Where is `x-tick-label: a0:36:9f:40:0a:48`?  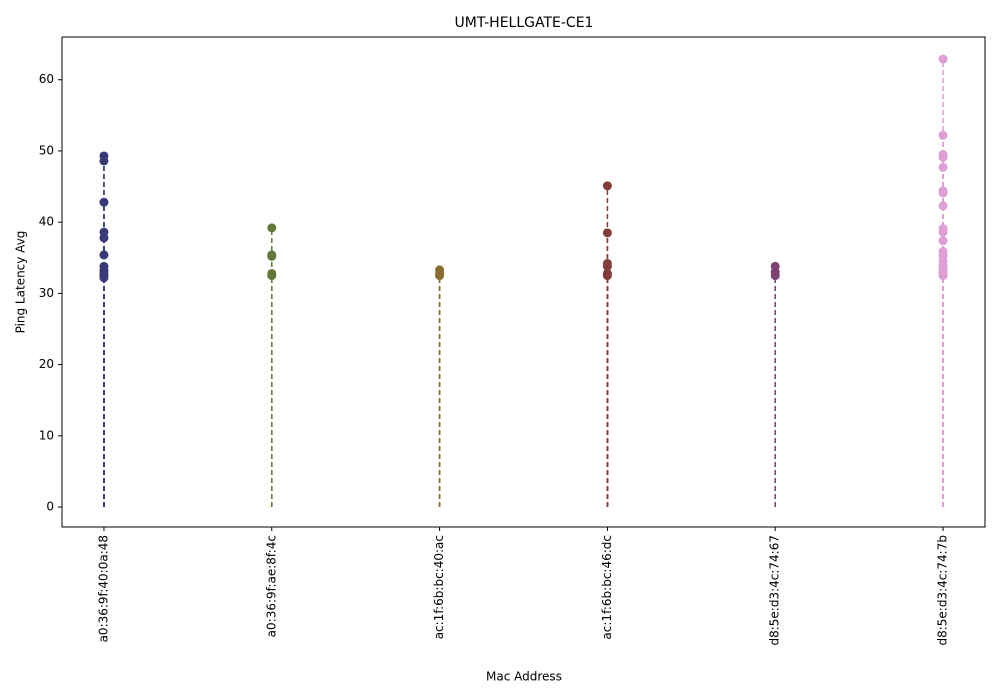
x-tick-label: a0:36:9f:40:0a:48 is located at coordinates (103, 588).